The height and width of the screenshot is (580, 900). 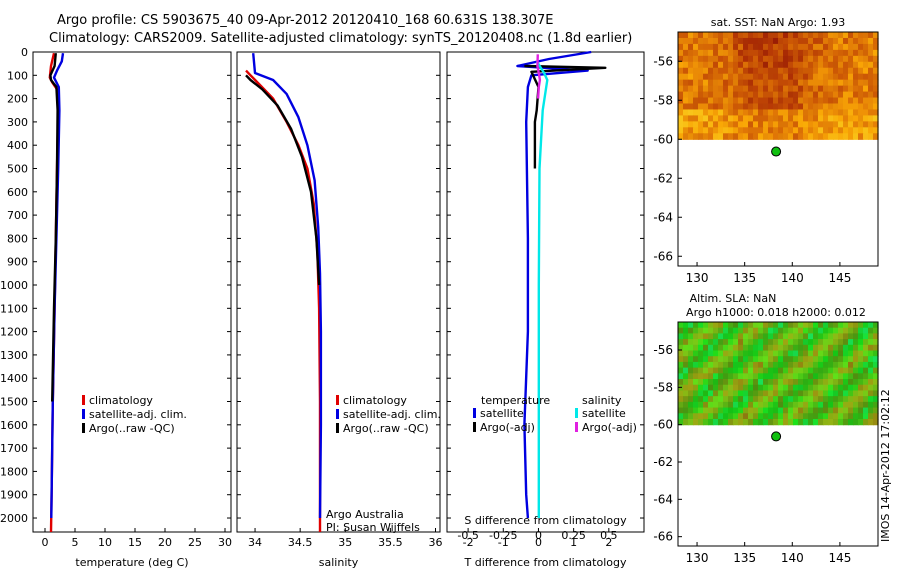 What do you see at coordinates (132, 428) in the screenshot?
I see `temperature-legend-label-argo: Argo(..raw -QC)` at bounding box center [132, 428].